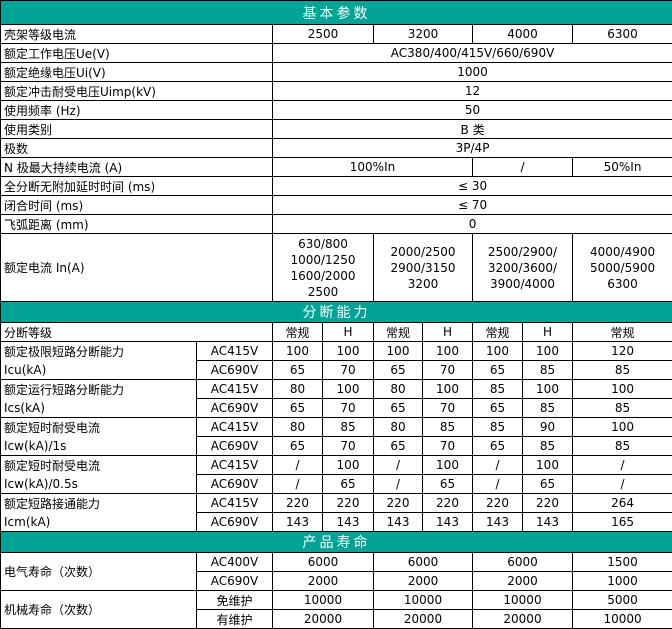  Describe the element at coordinates (235, 465) in the screenshot. I see `icw05s-415-name: AC415V` at that location.